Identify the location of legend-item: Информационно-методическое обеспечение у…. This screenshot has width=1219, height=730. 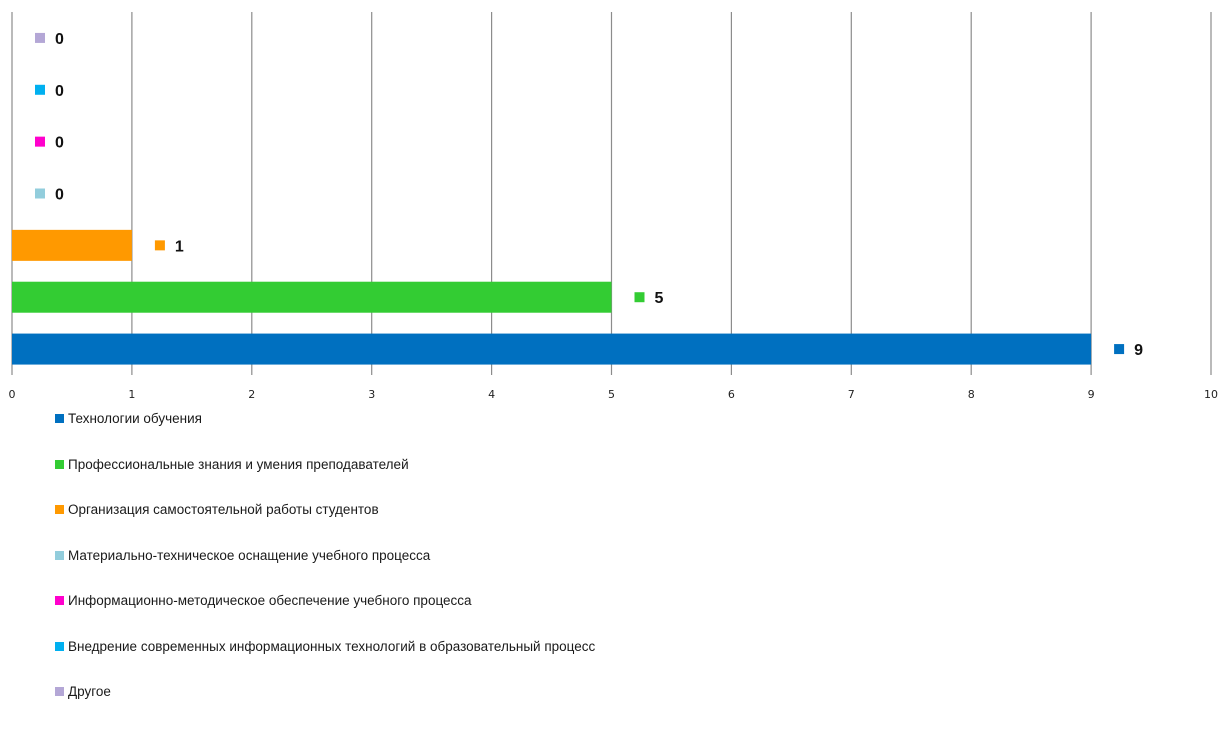
(325, 600).